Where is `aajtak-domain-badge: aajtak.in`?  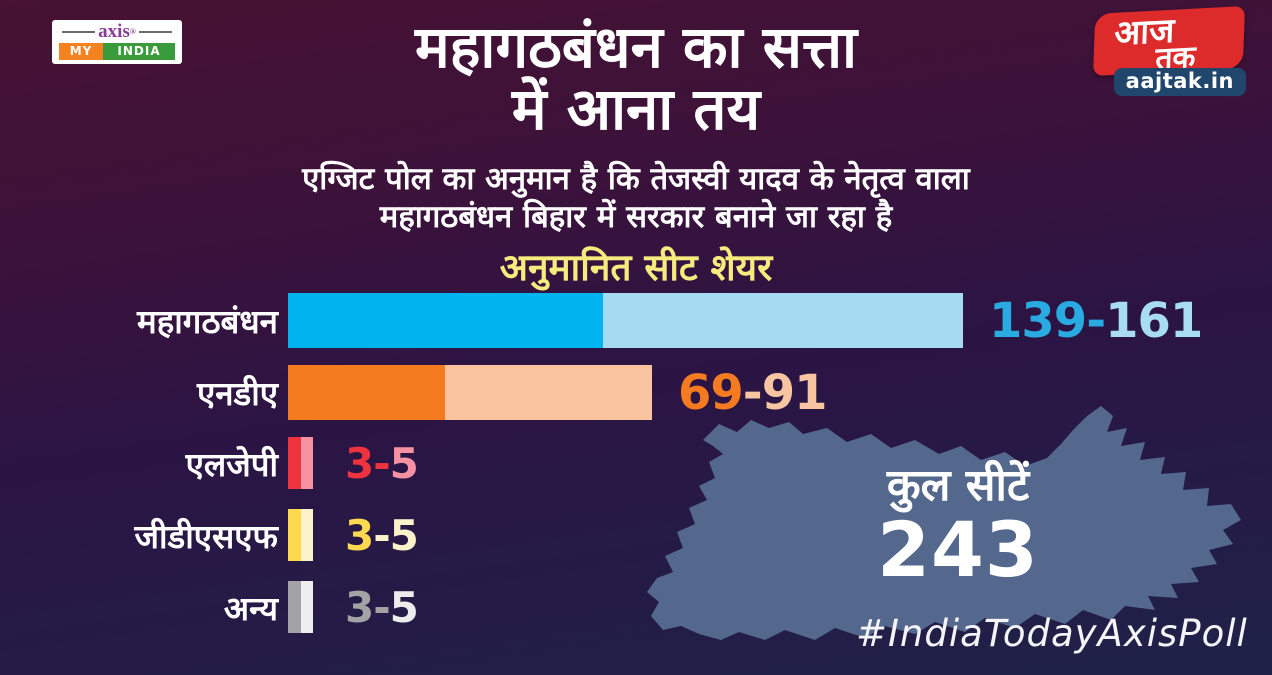
aajtak-domain-badge: aajtak.in is located at coordinates (1179, 82).